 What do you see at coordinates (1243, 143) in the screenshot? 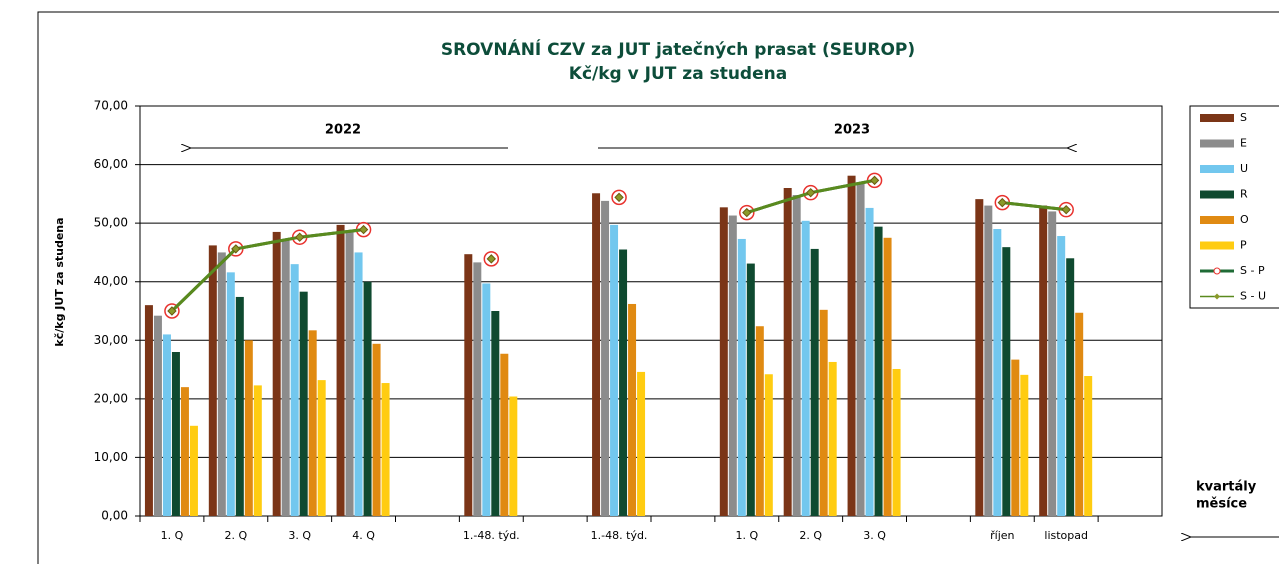
I see `legend-label: E` at bounding box center [1243, 143].